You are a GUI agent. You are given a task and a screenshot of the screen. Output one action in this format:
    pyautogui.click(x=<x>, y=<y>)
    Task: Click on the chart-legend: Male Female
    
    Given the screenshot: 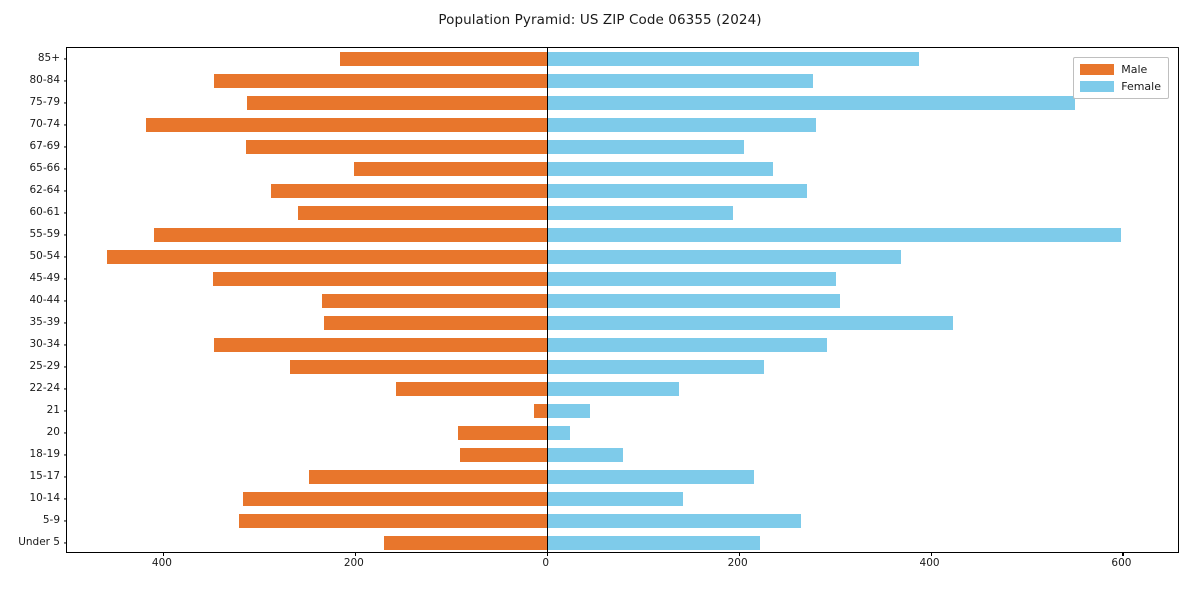 What is the action you would take?
    pyautogui.click(x=1121, y=78)
    